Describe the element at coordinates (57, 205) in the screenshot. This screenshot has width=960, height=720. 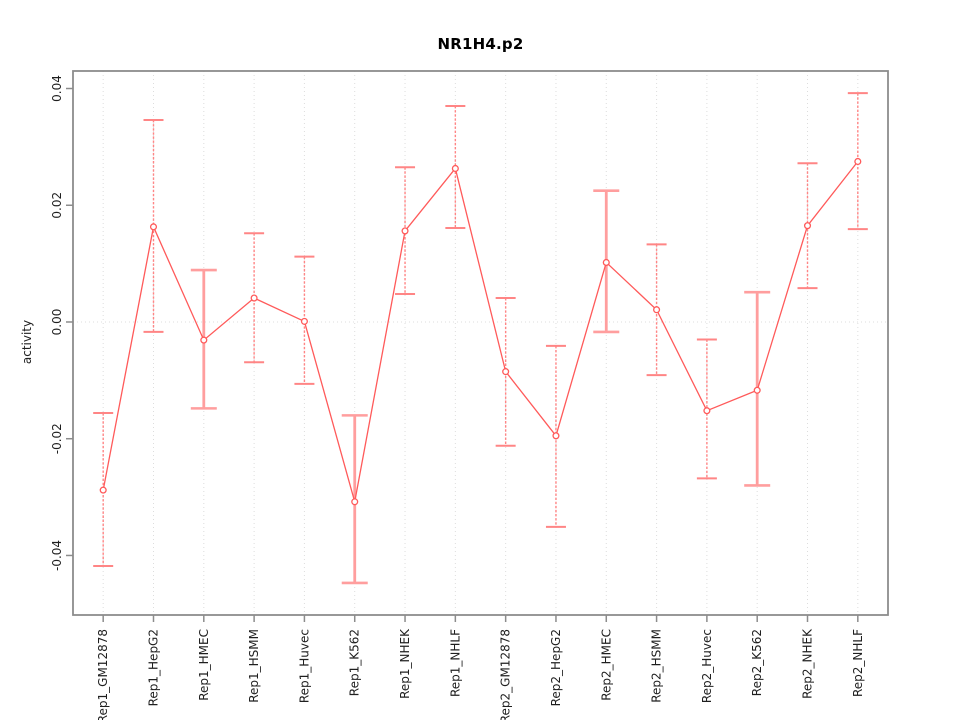
I see `y-tick-label: 0.02` at that location.